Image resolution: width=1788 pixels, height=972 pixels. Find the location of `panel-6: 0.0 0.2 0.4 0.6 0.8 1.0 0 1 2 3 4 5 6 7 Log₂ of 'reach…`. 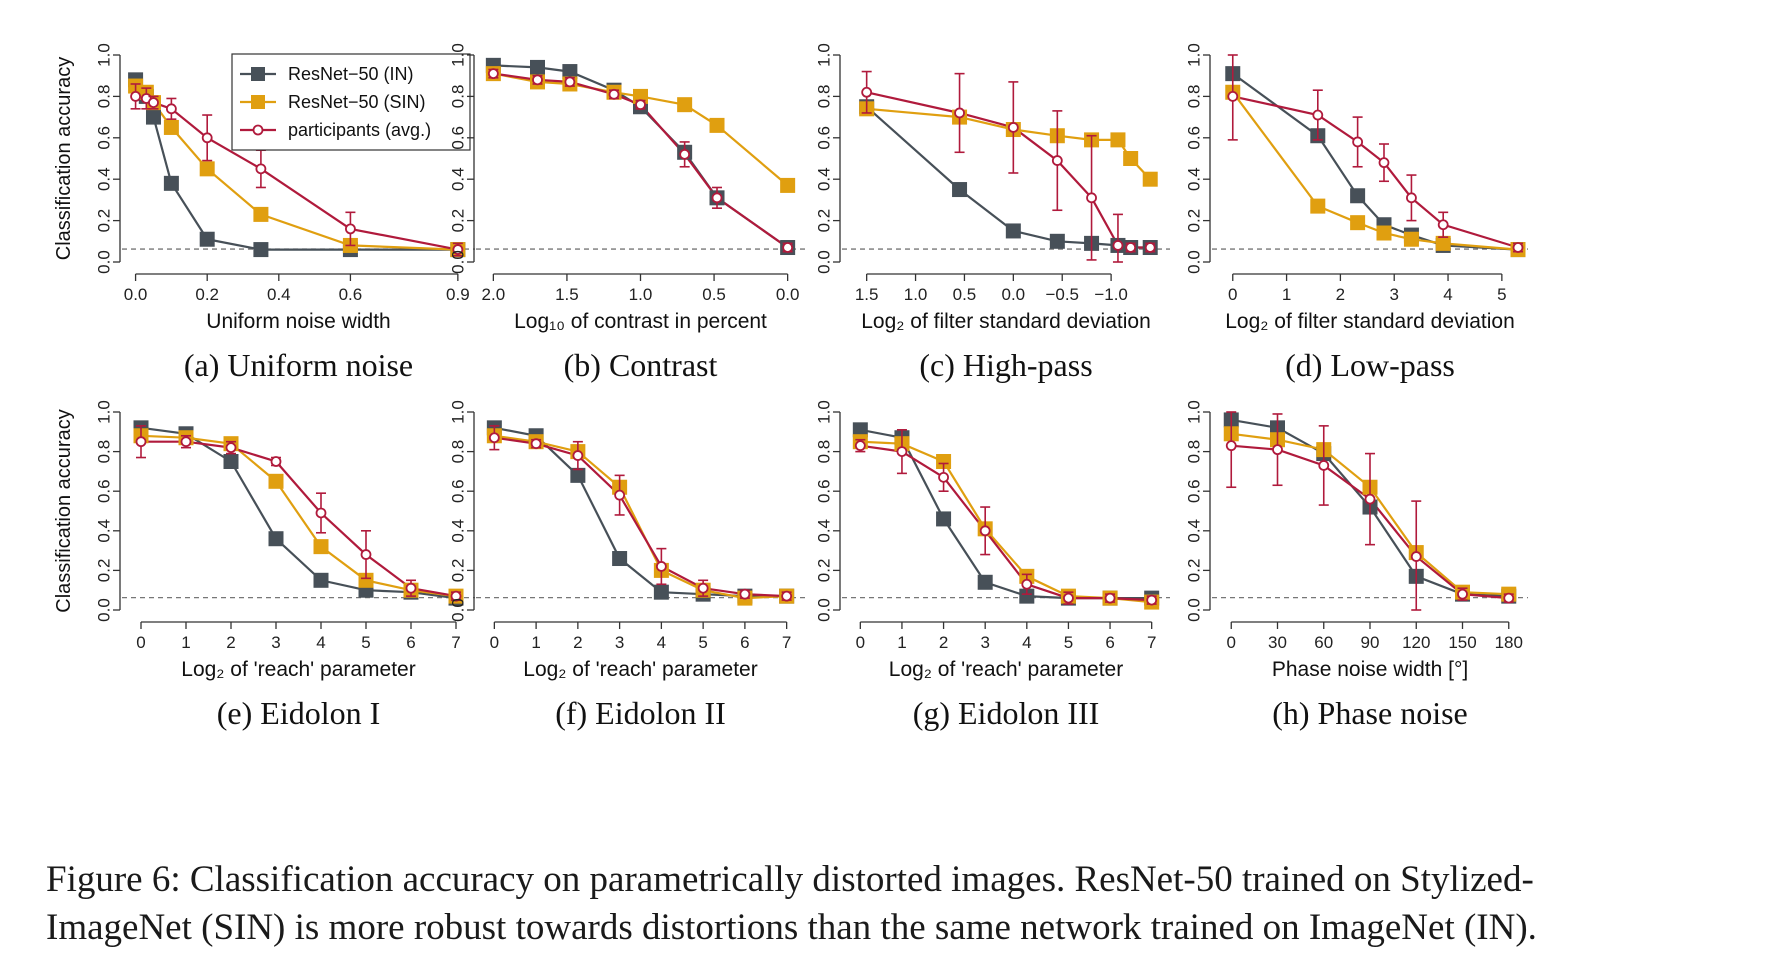

panel-6: 0.0 0.2 0.4 0.6 0.8 1.0 0 1 2 3 4 5 6 7 Log₂ of 'reach… is located at coordinates (627, 565).